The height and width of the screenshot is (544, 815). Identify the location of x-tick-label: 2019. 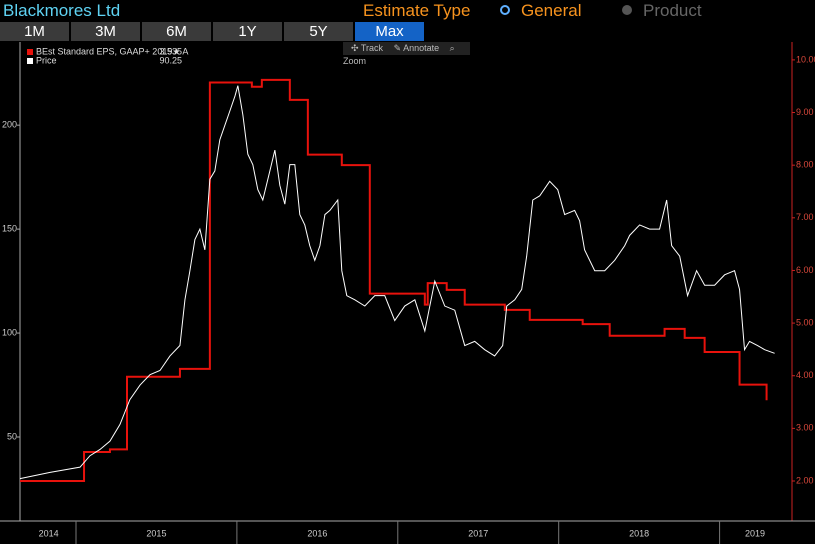
(755, 533).